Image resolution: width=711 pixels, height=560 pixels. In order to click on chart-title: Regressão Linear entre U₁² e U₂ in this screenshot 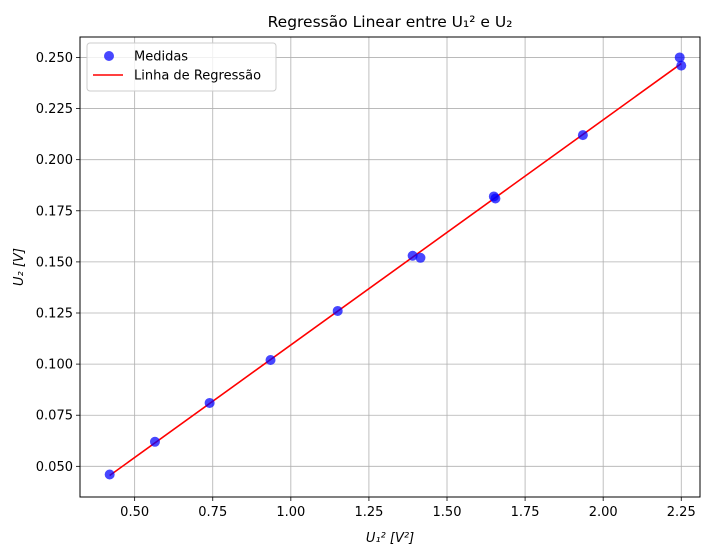, I will do `click(390, 22)`.